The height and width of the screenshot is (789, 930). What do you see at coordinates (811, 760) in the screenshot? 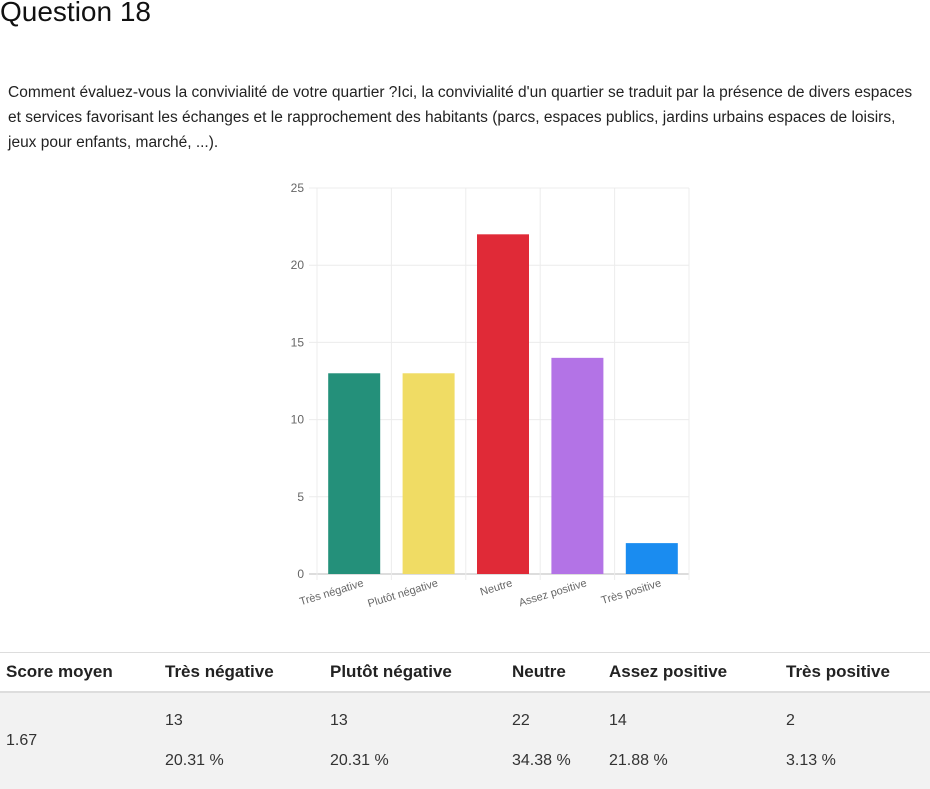
I see `percent-value: 3.13 %` at bounding box center [811, 760].